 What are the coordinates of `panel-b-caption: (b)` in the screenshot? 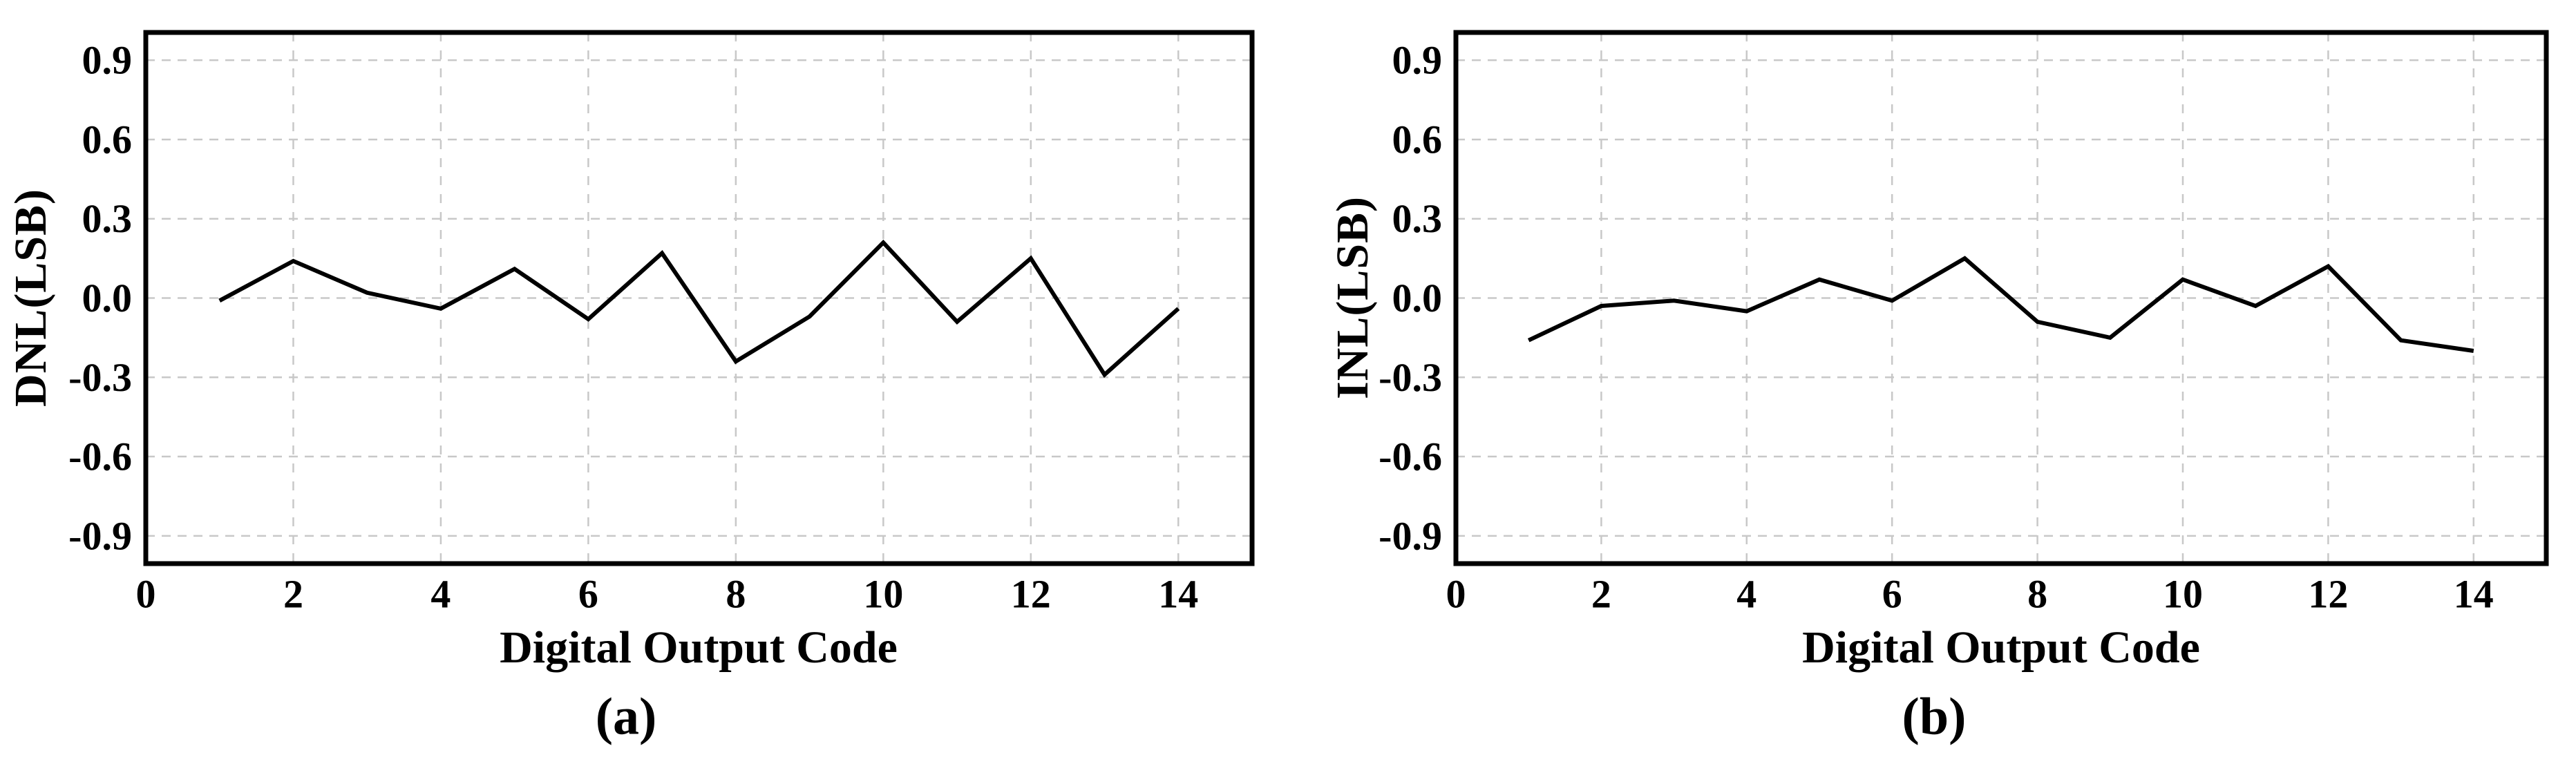 It's located at (1934, 717).